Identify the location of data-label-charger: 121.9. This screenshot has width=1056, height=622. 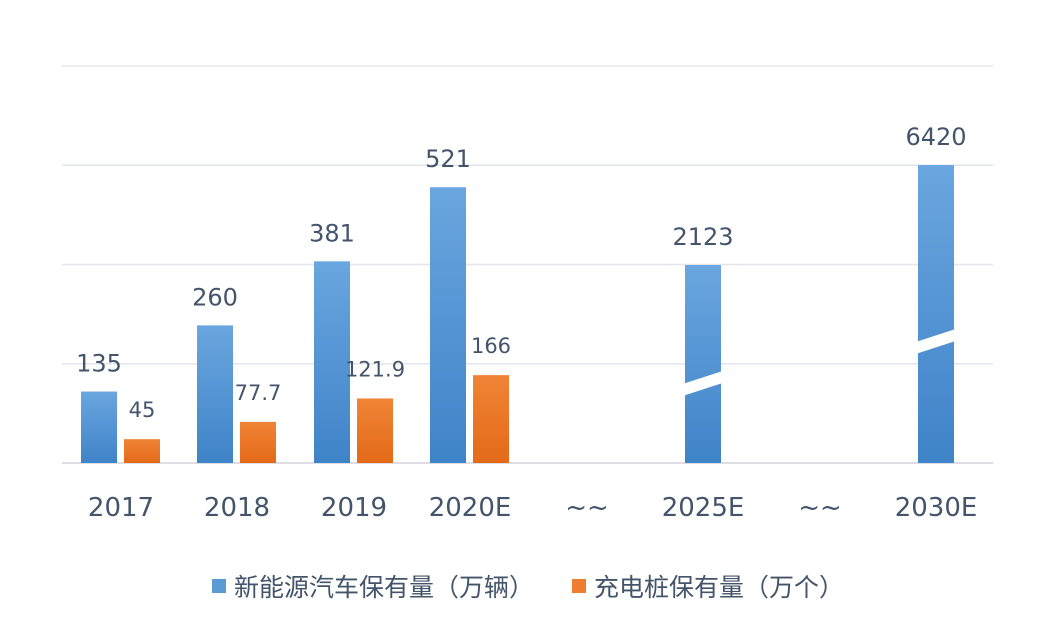
(375, 369).